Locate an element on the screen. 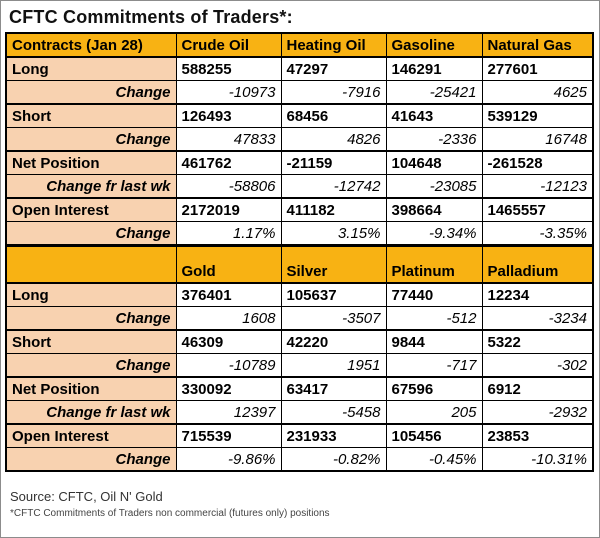 The image size is (600, 538). table-cell: -0.45% is located at coordinates (434, 459).